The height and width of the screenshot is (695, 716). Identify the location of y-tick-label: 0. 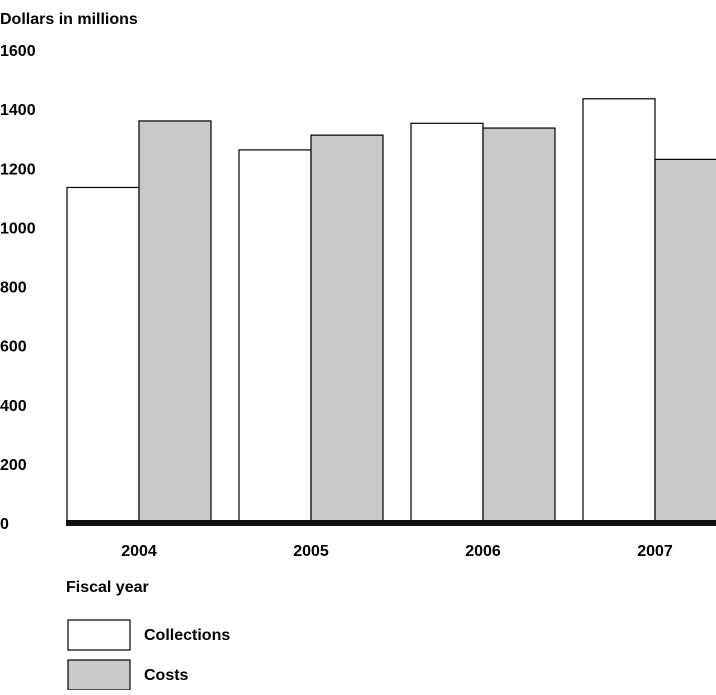
(4, 524).